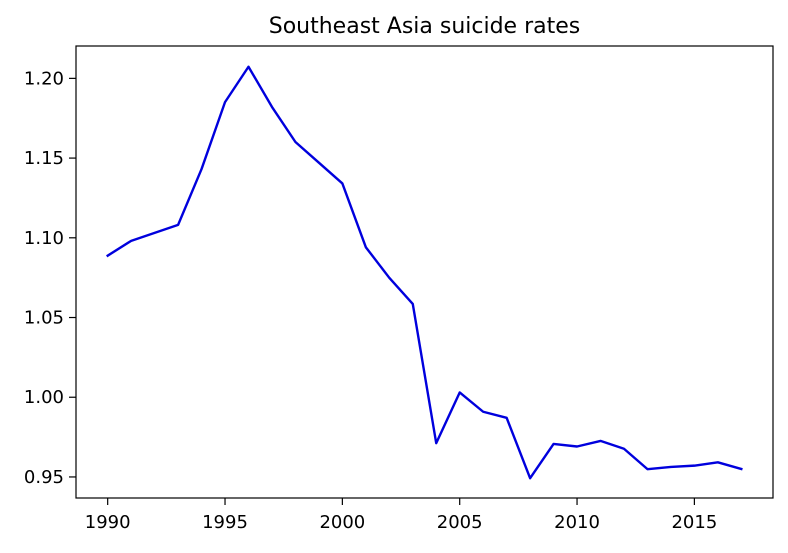 Image resolution: width=788 pixels, height=553 pixels. Describe the element at coordinates (425, 26) in the screenshot. I see `chart-title: Southeast Asia suicide rates` at that location.